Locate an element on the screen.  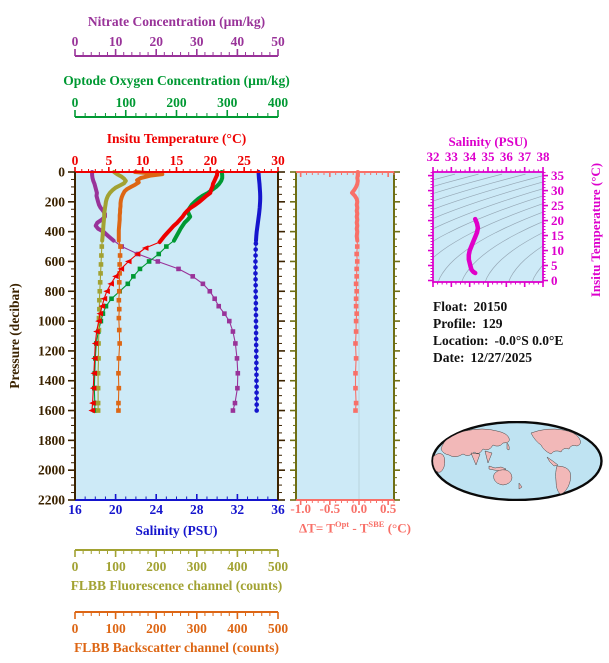
ts-salinity-axis-title: Salinity (PSU) is located at coordinates (488, 141).